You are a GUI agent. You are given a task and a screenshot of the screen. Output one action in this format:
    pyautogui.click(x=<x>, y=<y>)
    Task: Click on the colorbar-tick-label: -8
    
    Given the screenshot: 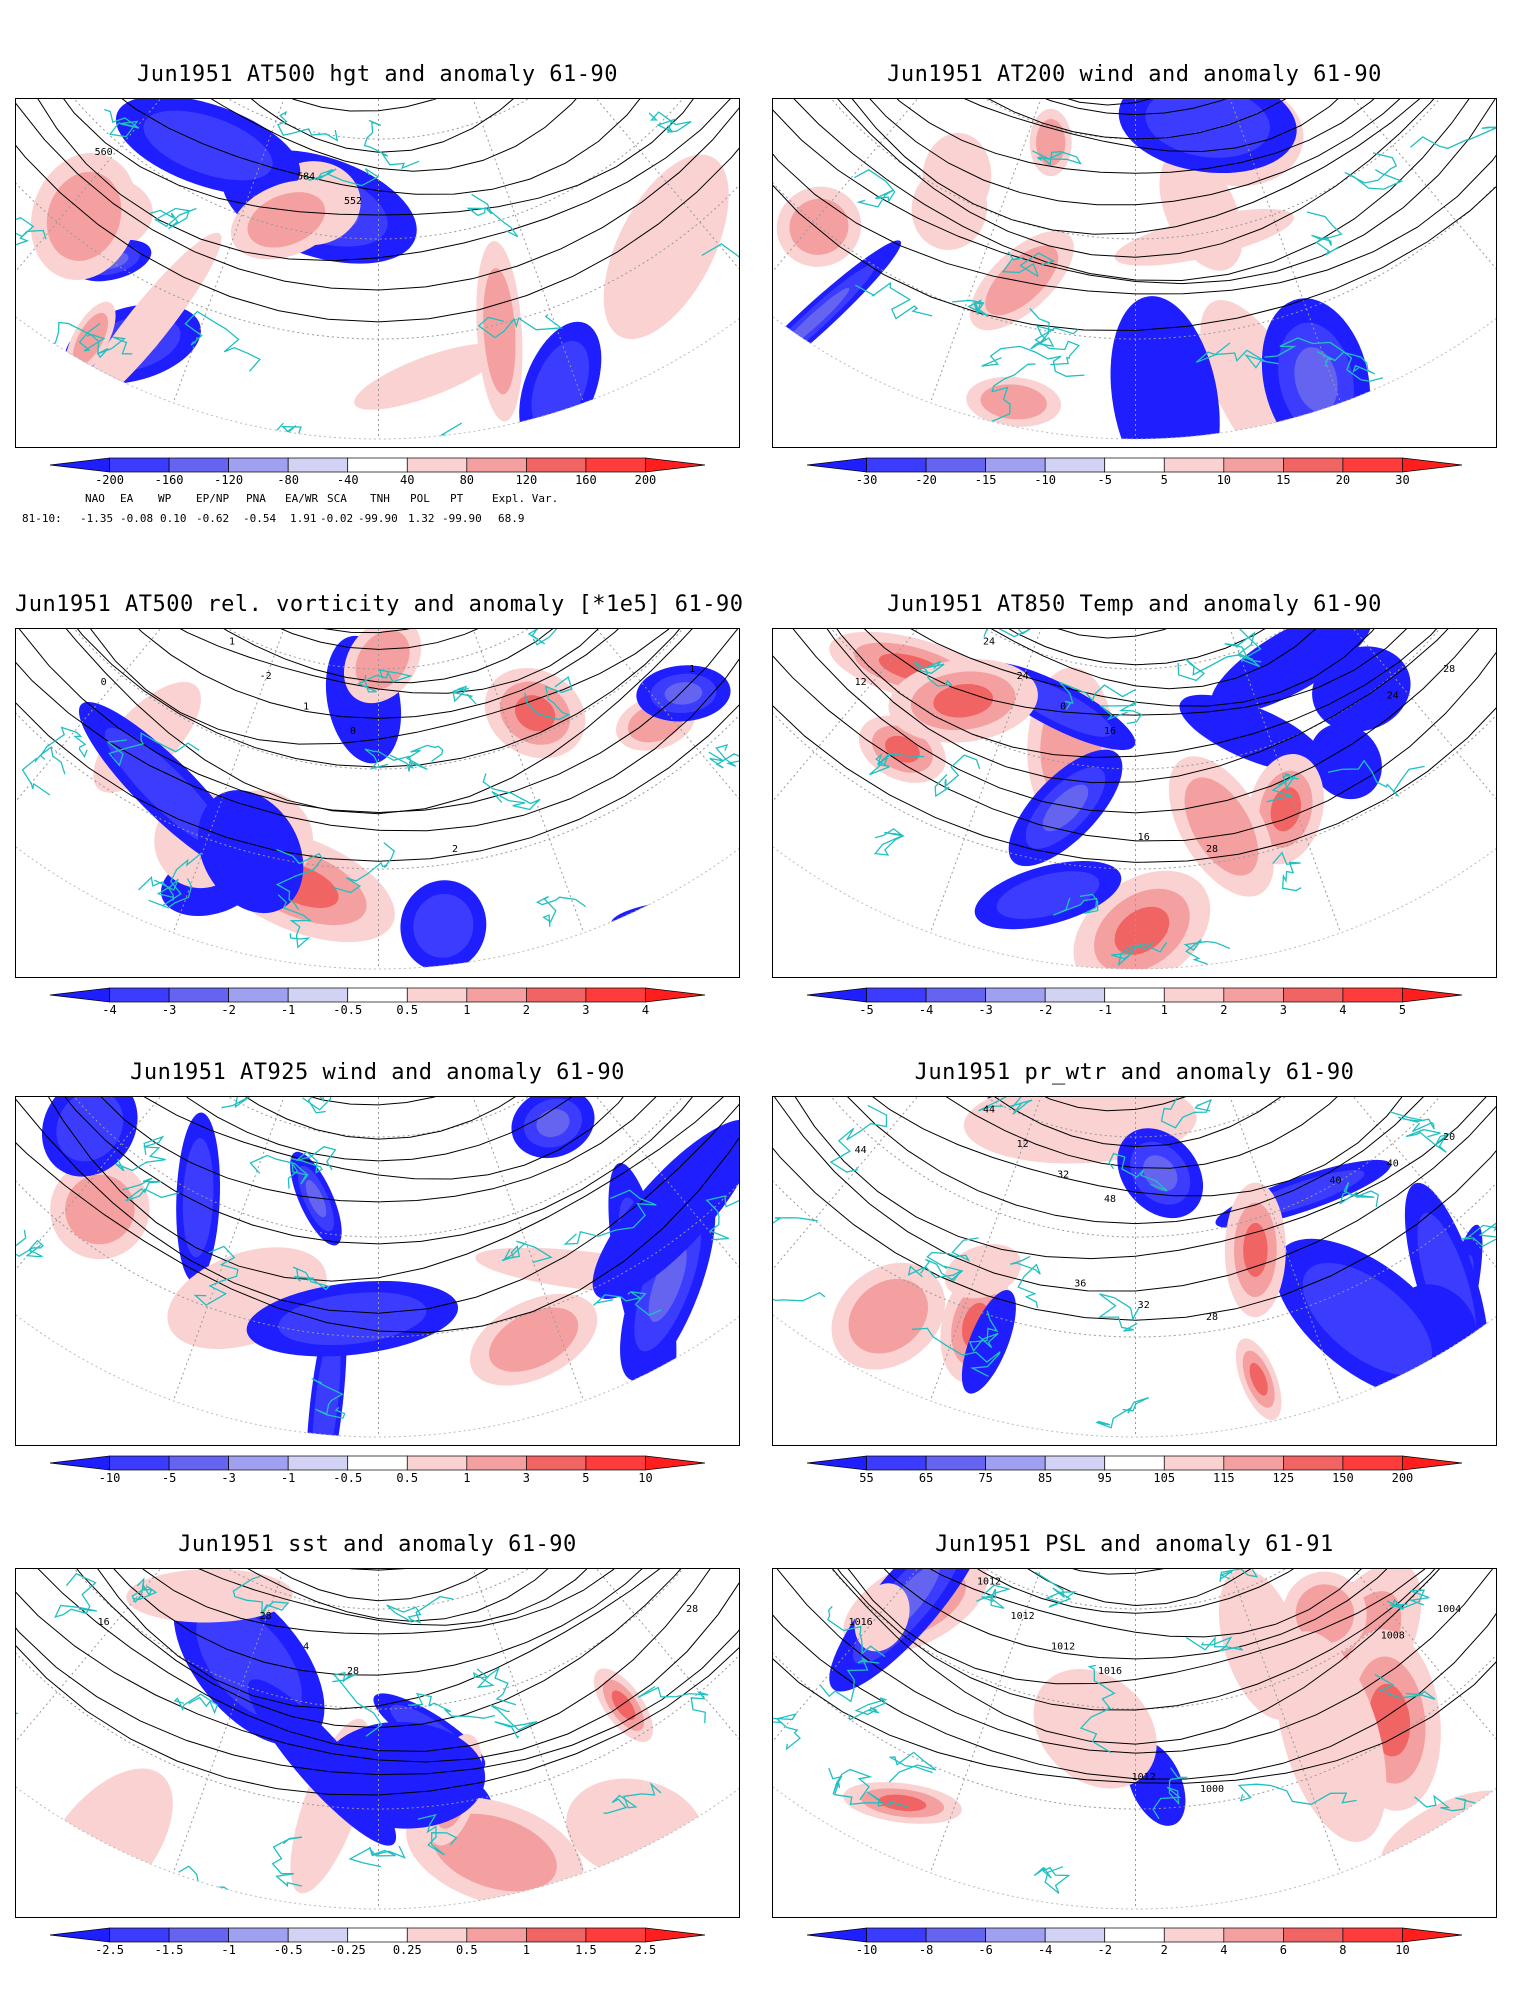 What is the action you would take?
    pyautogui.click(x=926, y=1950)
    